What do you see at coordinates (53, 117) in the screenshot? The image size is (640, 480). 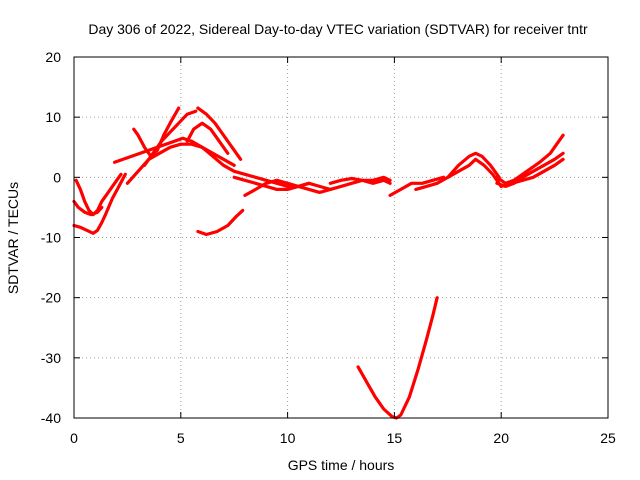 I see `y-tick-label: 10` at bounding box center [53, 117].